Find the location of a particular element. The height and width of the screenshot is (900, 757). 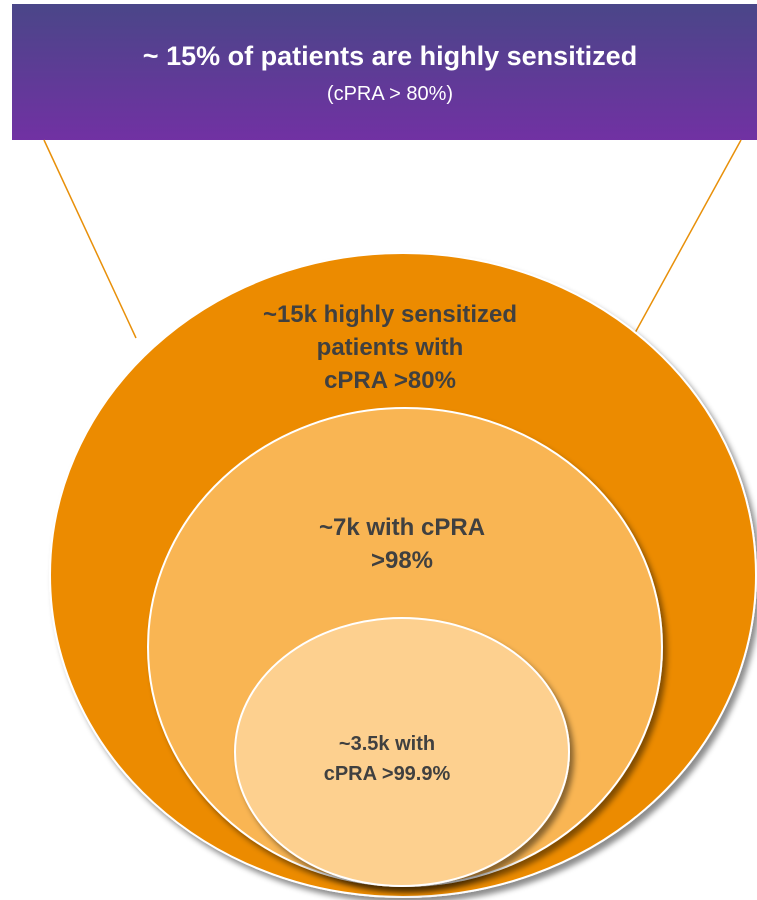

circle-label: ~3.5k with is located at coordinates (387, 744).